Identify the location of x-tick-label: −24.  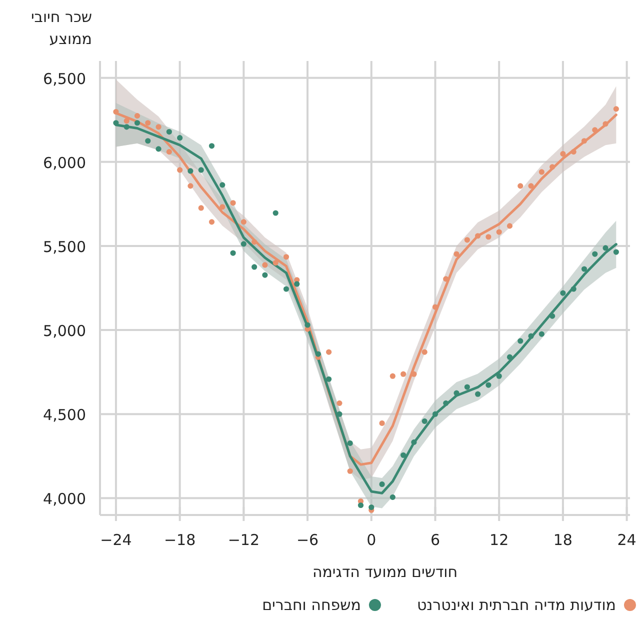
(116, 540).